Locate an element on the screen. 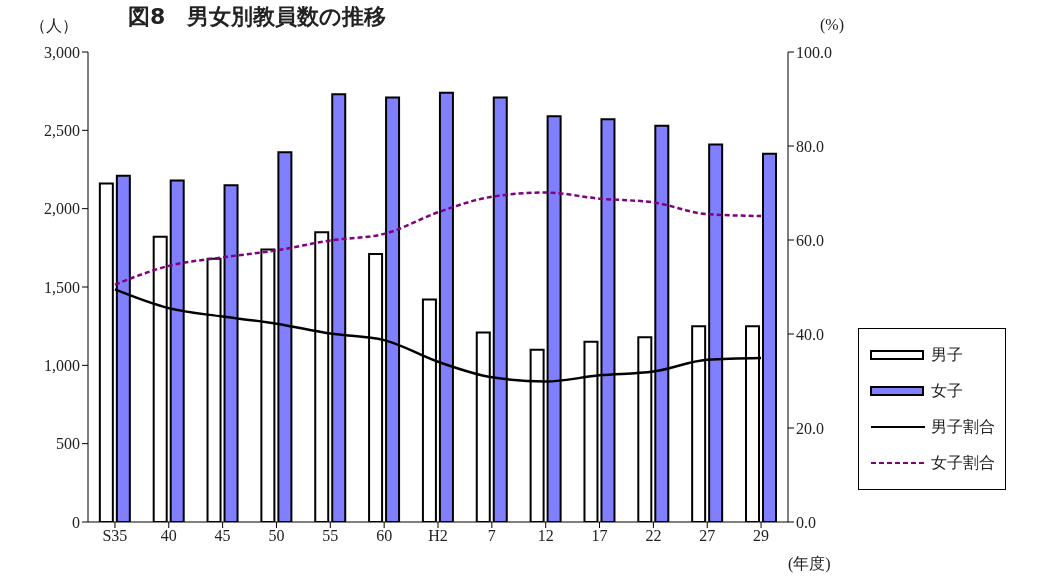 The height and width of the screenshot is (587, 1046). y-tick-label: 500 is located at coordinates (68, 444).